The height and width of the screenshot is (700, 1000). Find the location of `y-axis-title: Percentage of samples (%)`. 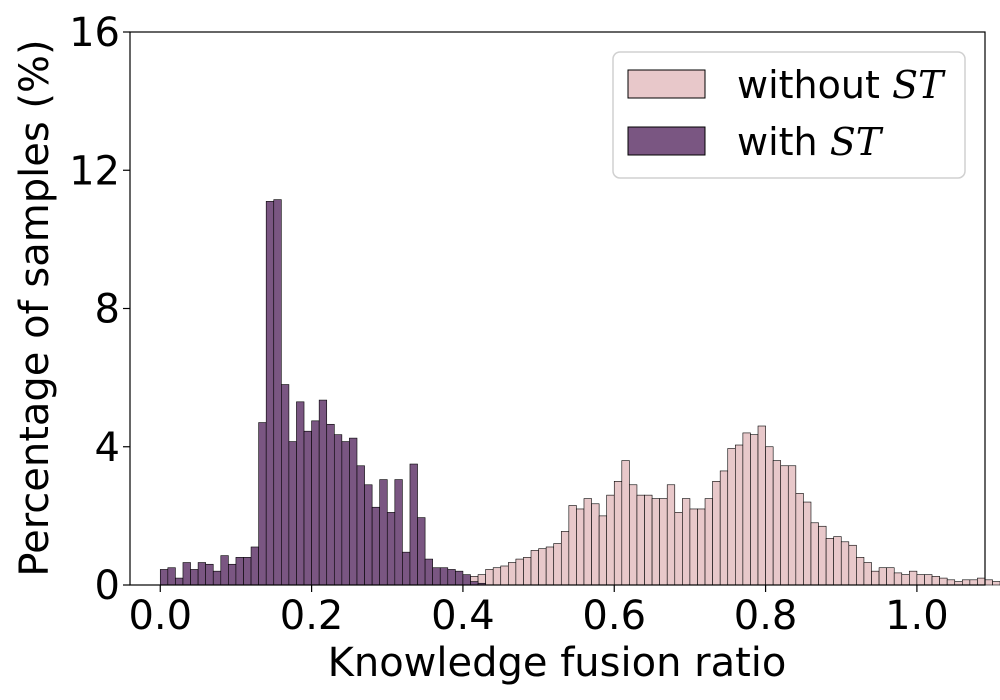

y-axis-title: Percentage of samples (%) is located at coordinates (35, 307).